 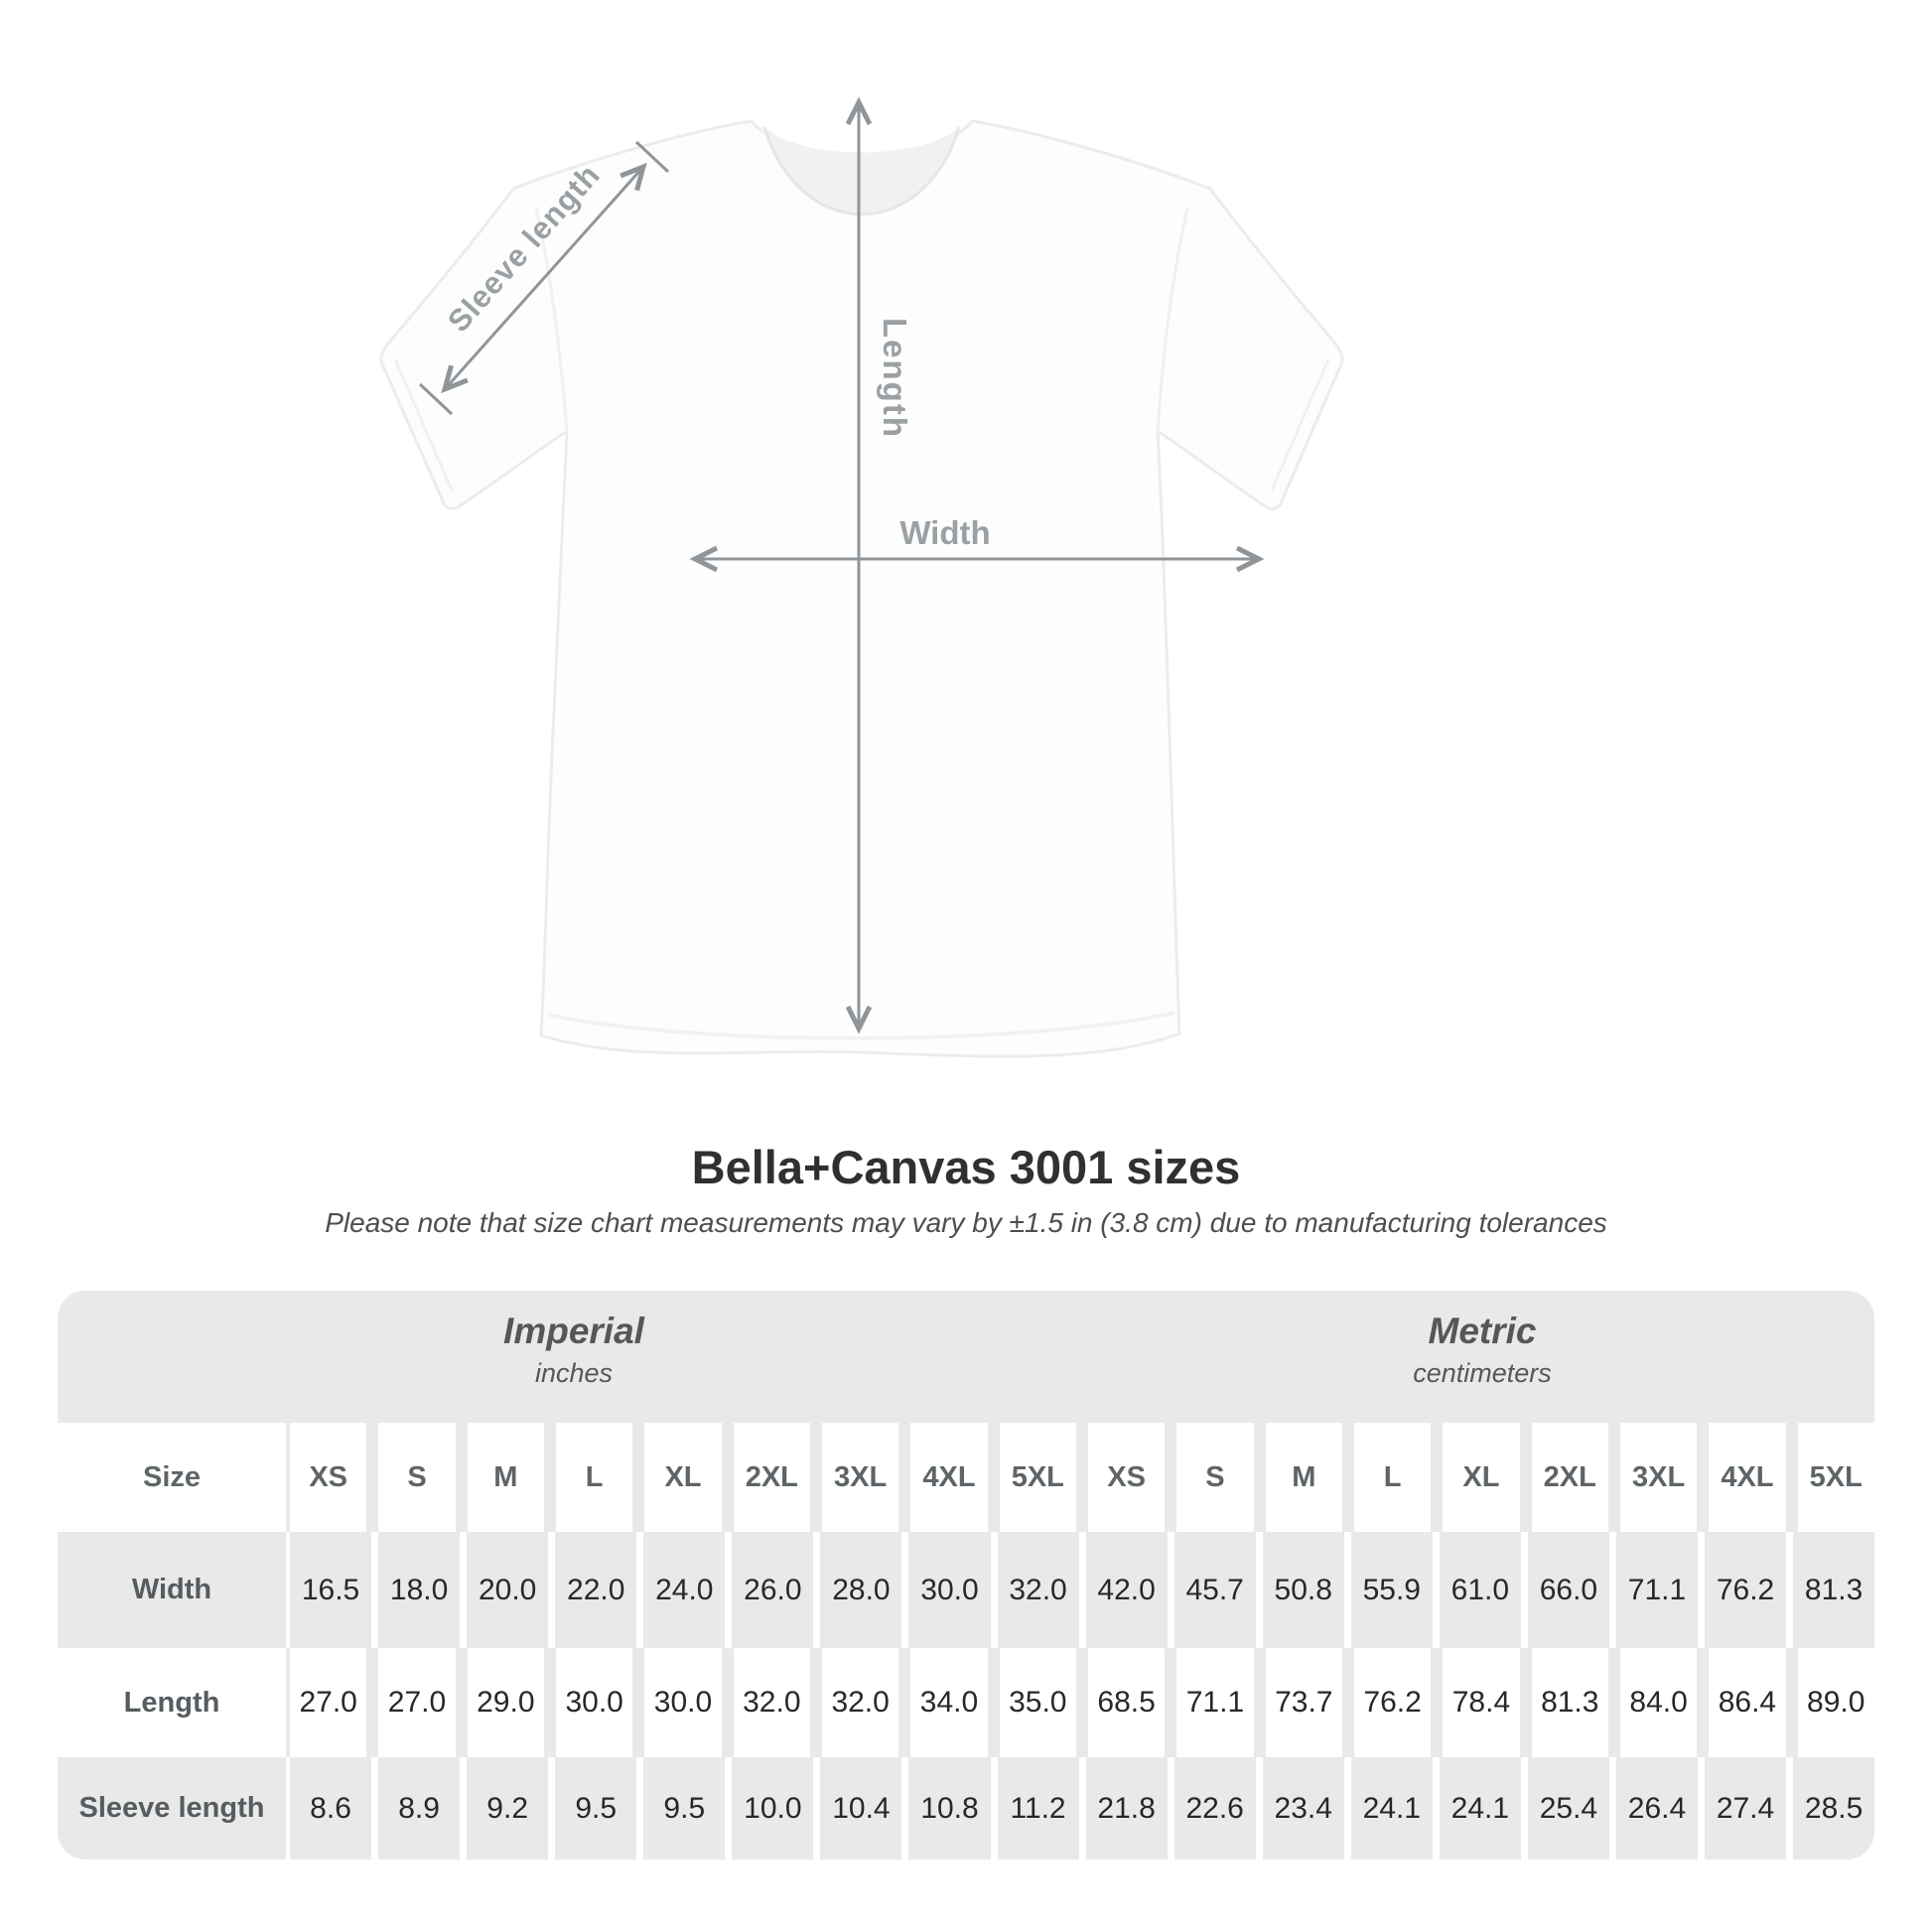 What do you see at coordinates (966, 1167) in the screenshot?
I see `page-title: Bella+Canvas 3001 sizes` at bounding box center [966, 1167].